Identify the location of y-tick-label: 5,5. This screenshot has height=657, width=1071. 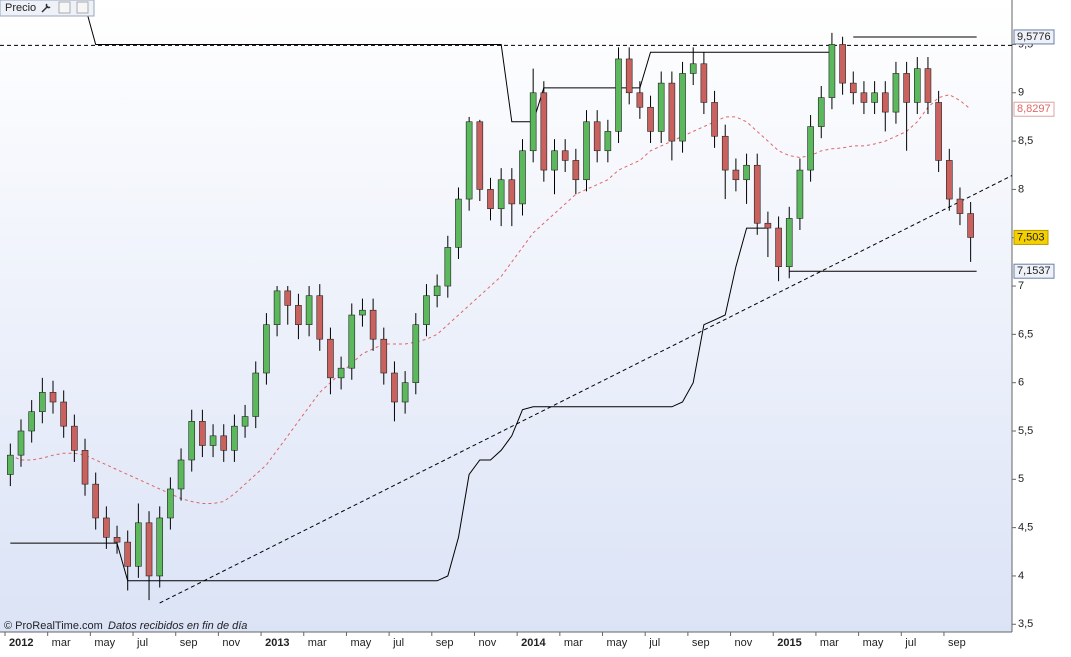
(1025, 431).